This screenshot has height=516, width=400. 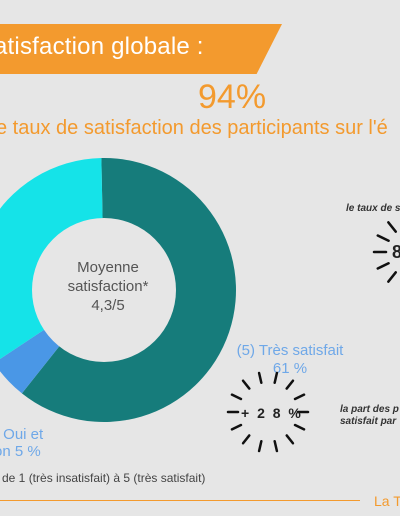 What do you see at coordinates (180, 500) in the screenshot?
I see `footer-divider` at bounding box center [180, 500].